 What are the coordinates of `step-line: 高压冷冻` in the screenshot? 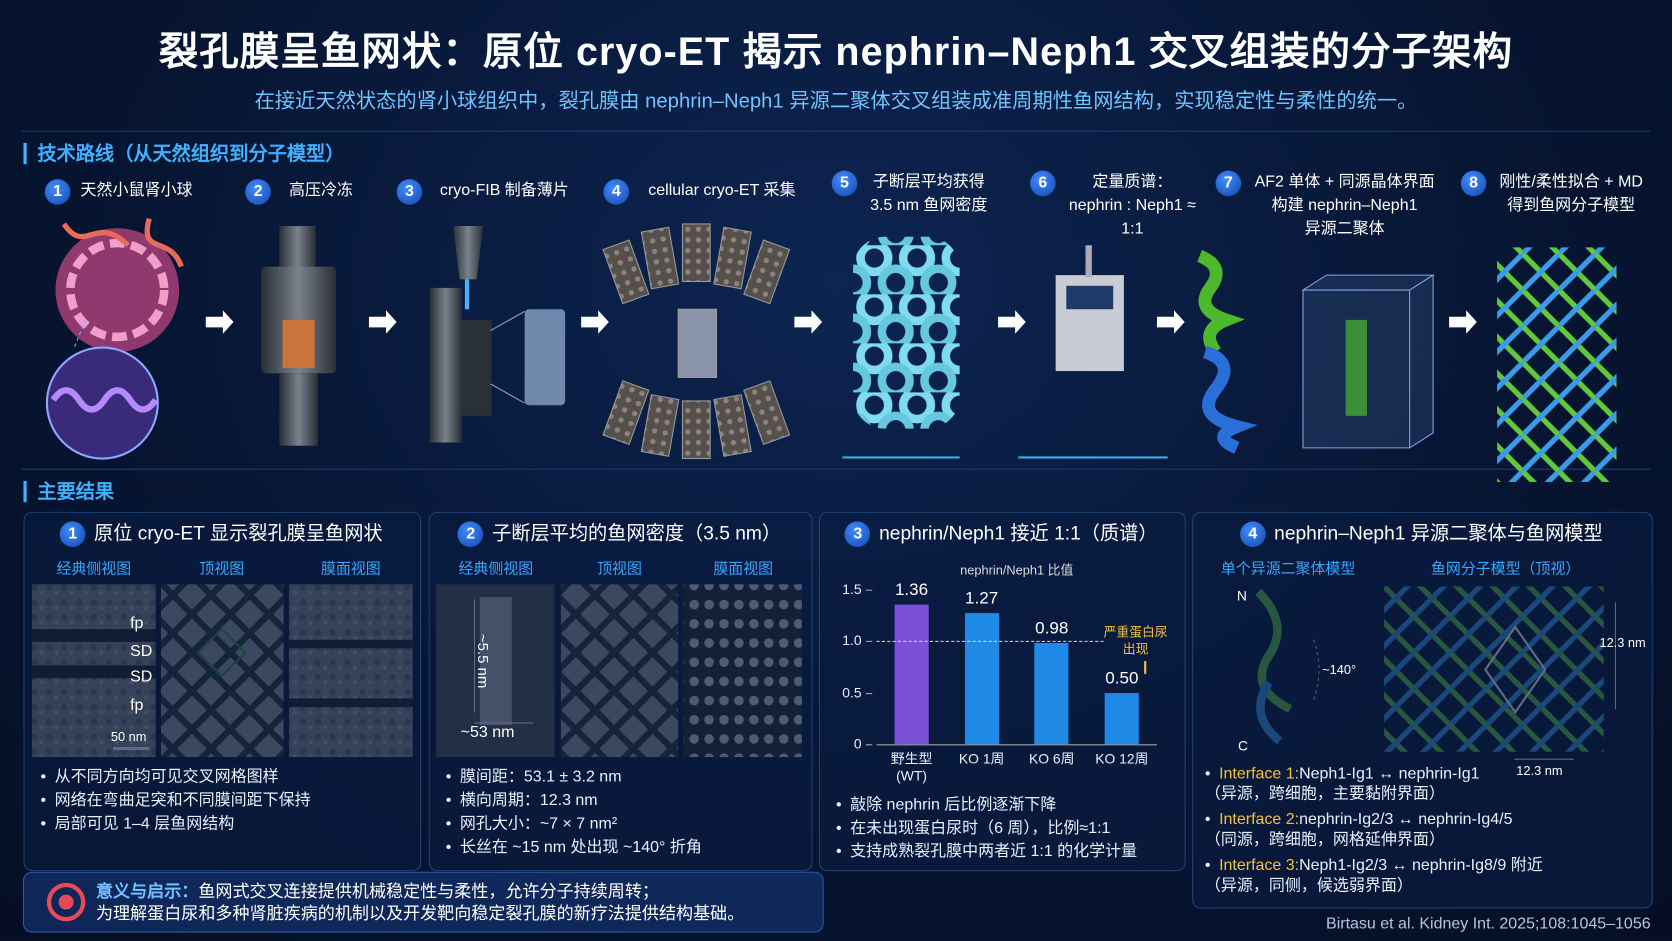 It's located at (320, 190).